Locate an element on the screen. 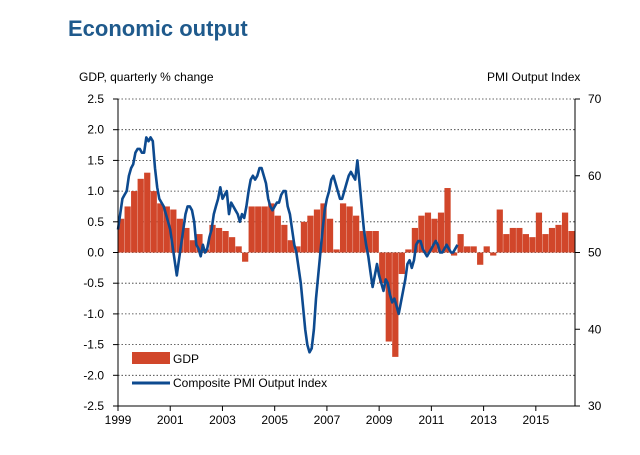 The height and width of the screenshot is (455, 640). left-tick-label: 0.0 is located at coordinates (95, 253).